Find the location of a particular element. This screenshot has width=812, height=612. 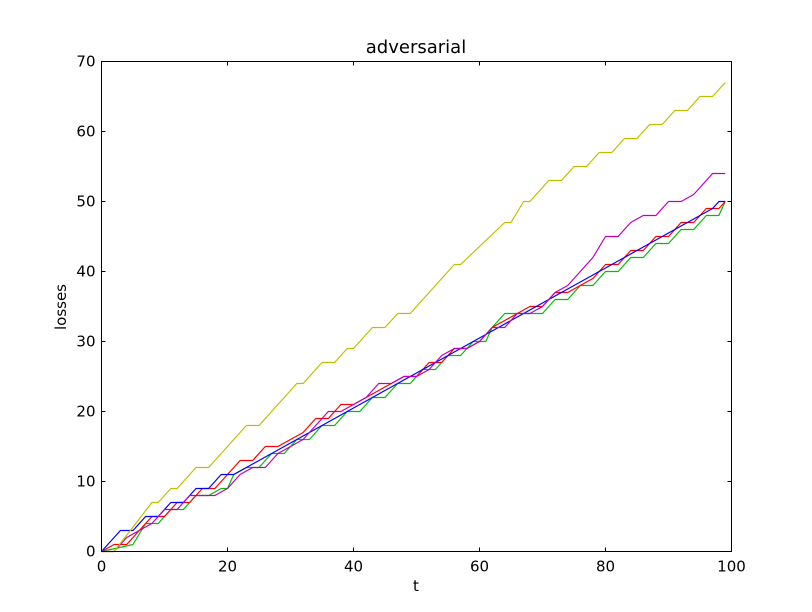

x-axis-label: t is located at coordinates (416, 586).